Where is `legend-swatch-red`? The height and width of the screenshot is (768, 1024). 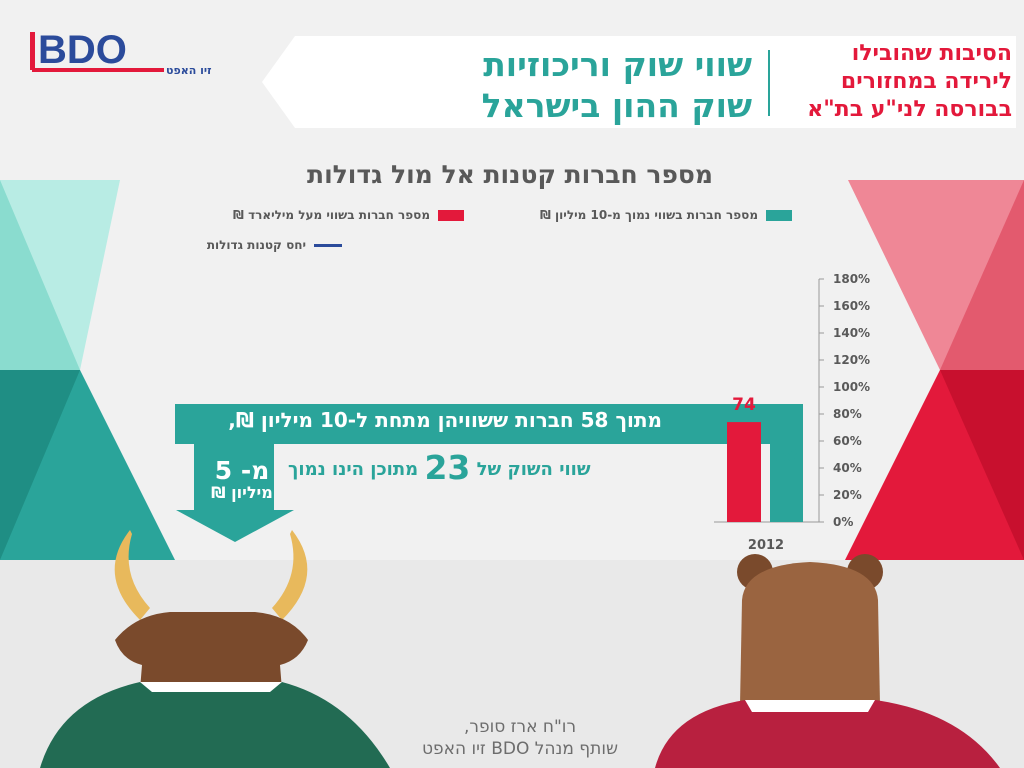 legend-swatch-red is located at coordinates (451, 215).